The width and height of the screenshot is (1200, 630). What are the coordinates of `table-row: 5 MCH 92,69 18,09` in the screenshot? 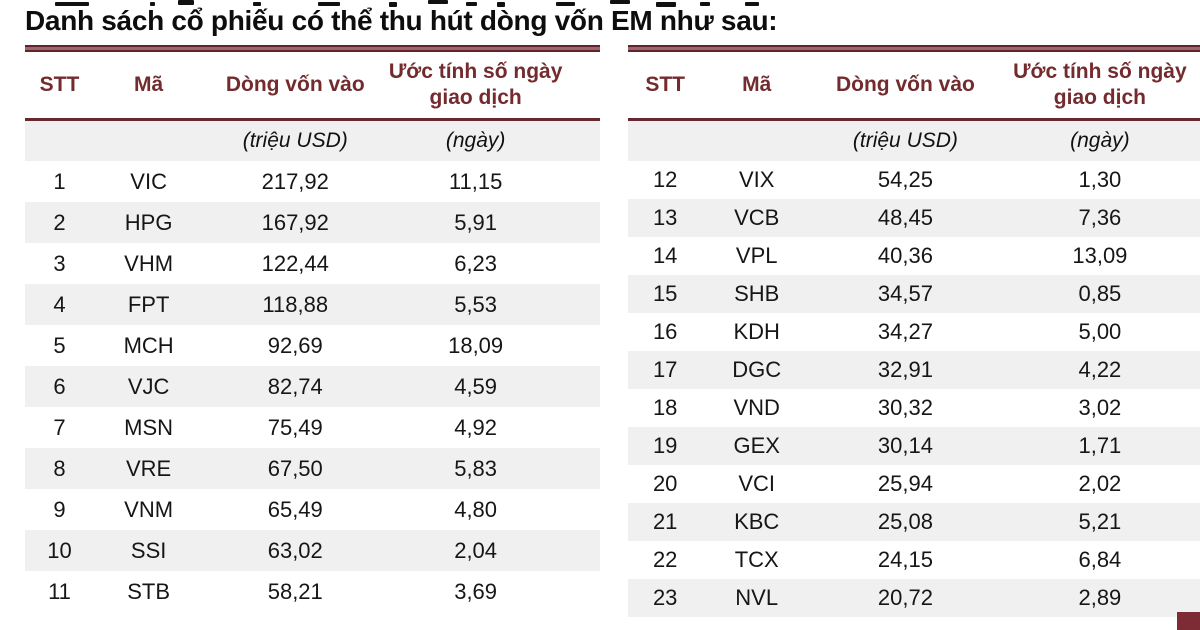 It's located at (312, 345).